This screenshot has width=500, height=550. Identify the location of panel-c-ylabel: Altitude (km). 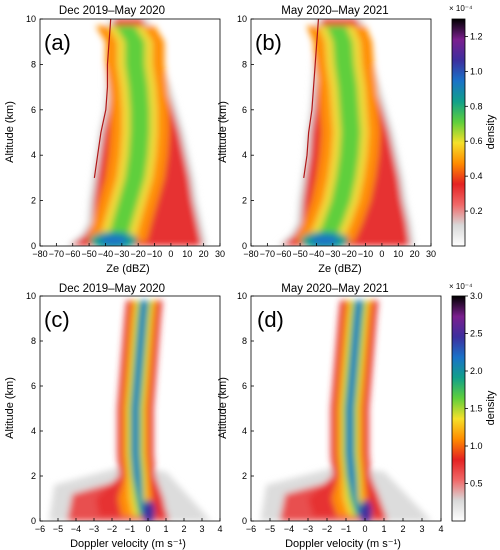
(10, 408).